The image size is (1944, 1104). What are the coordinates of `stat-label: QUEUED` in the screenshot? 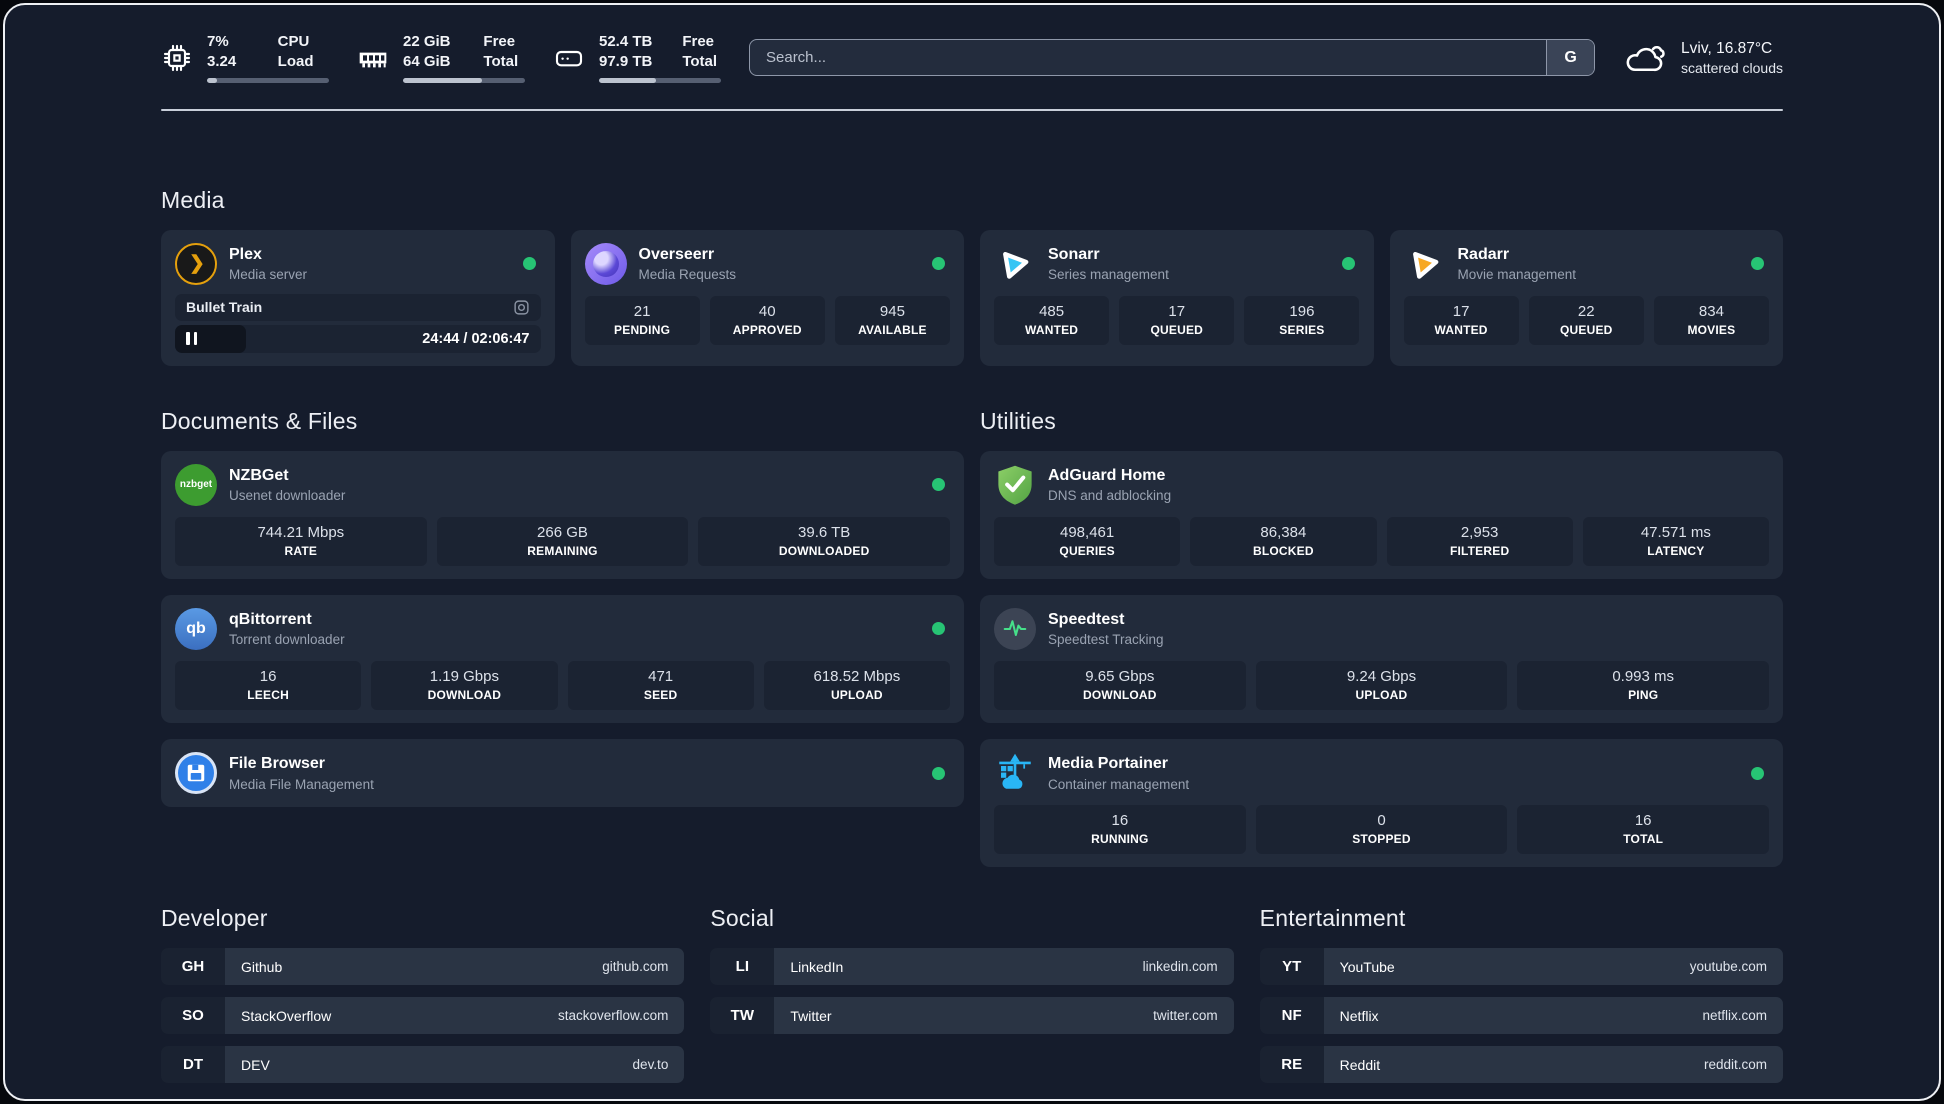 It's located at (1177, 329).